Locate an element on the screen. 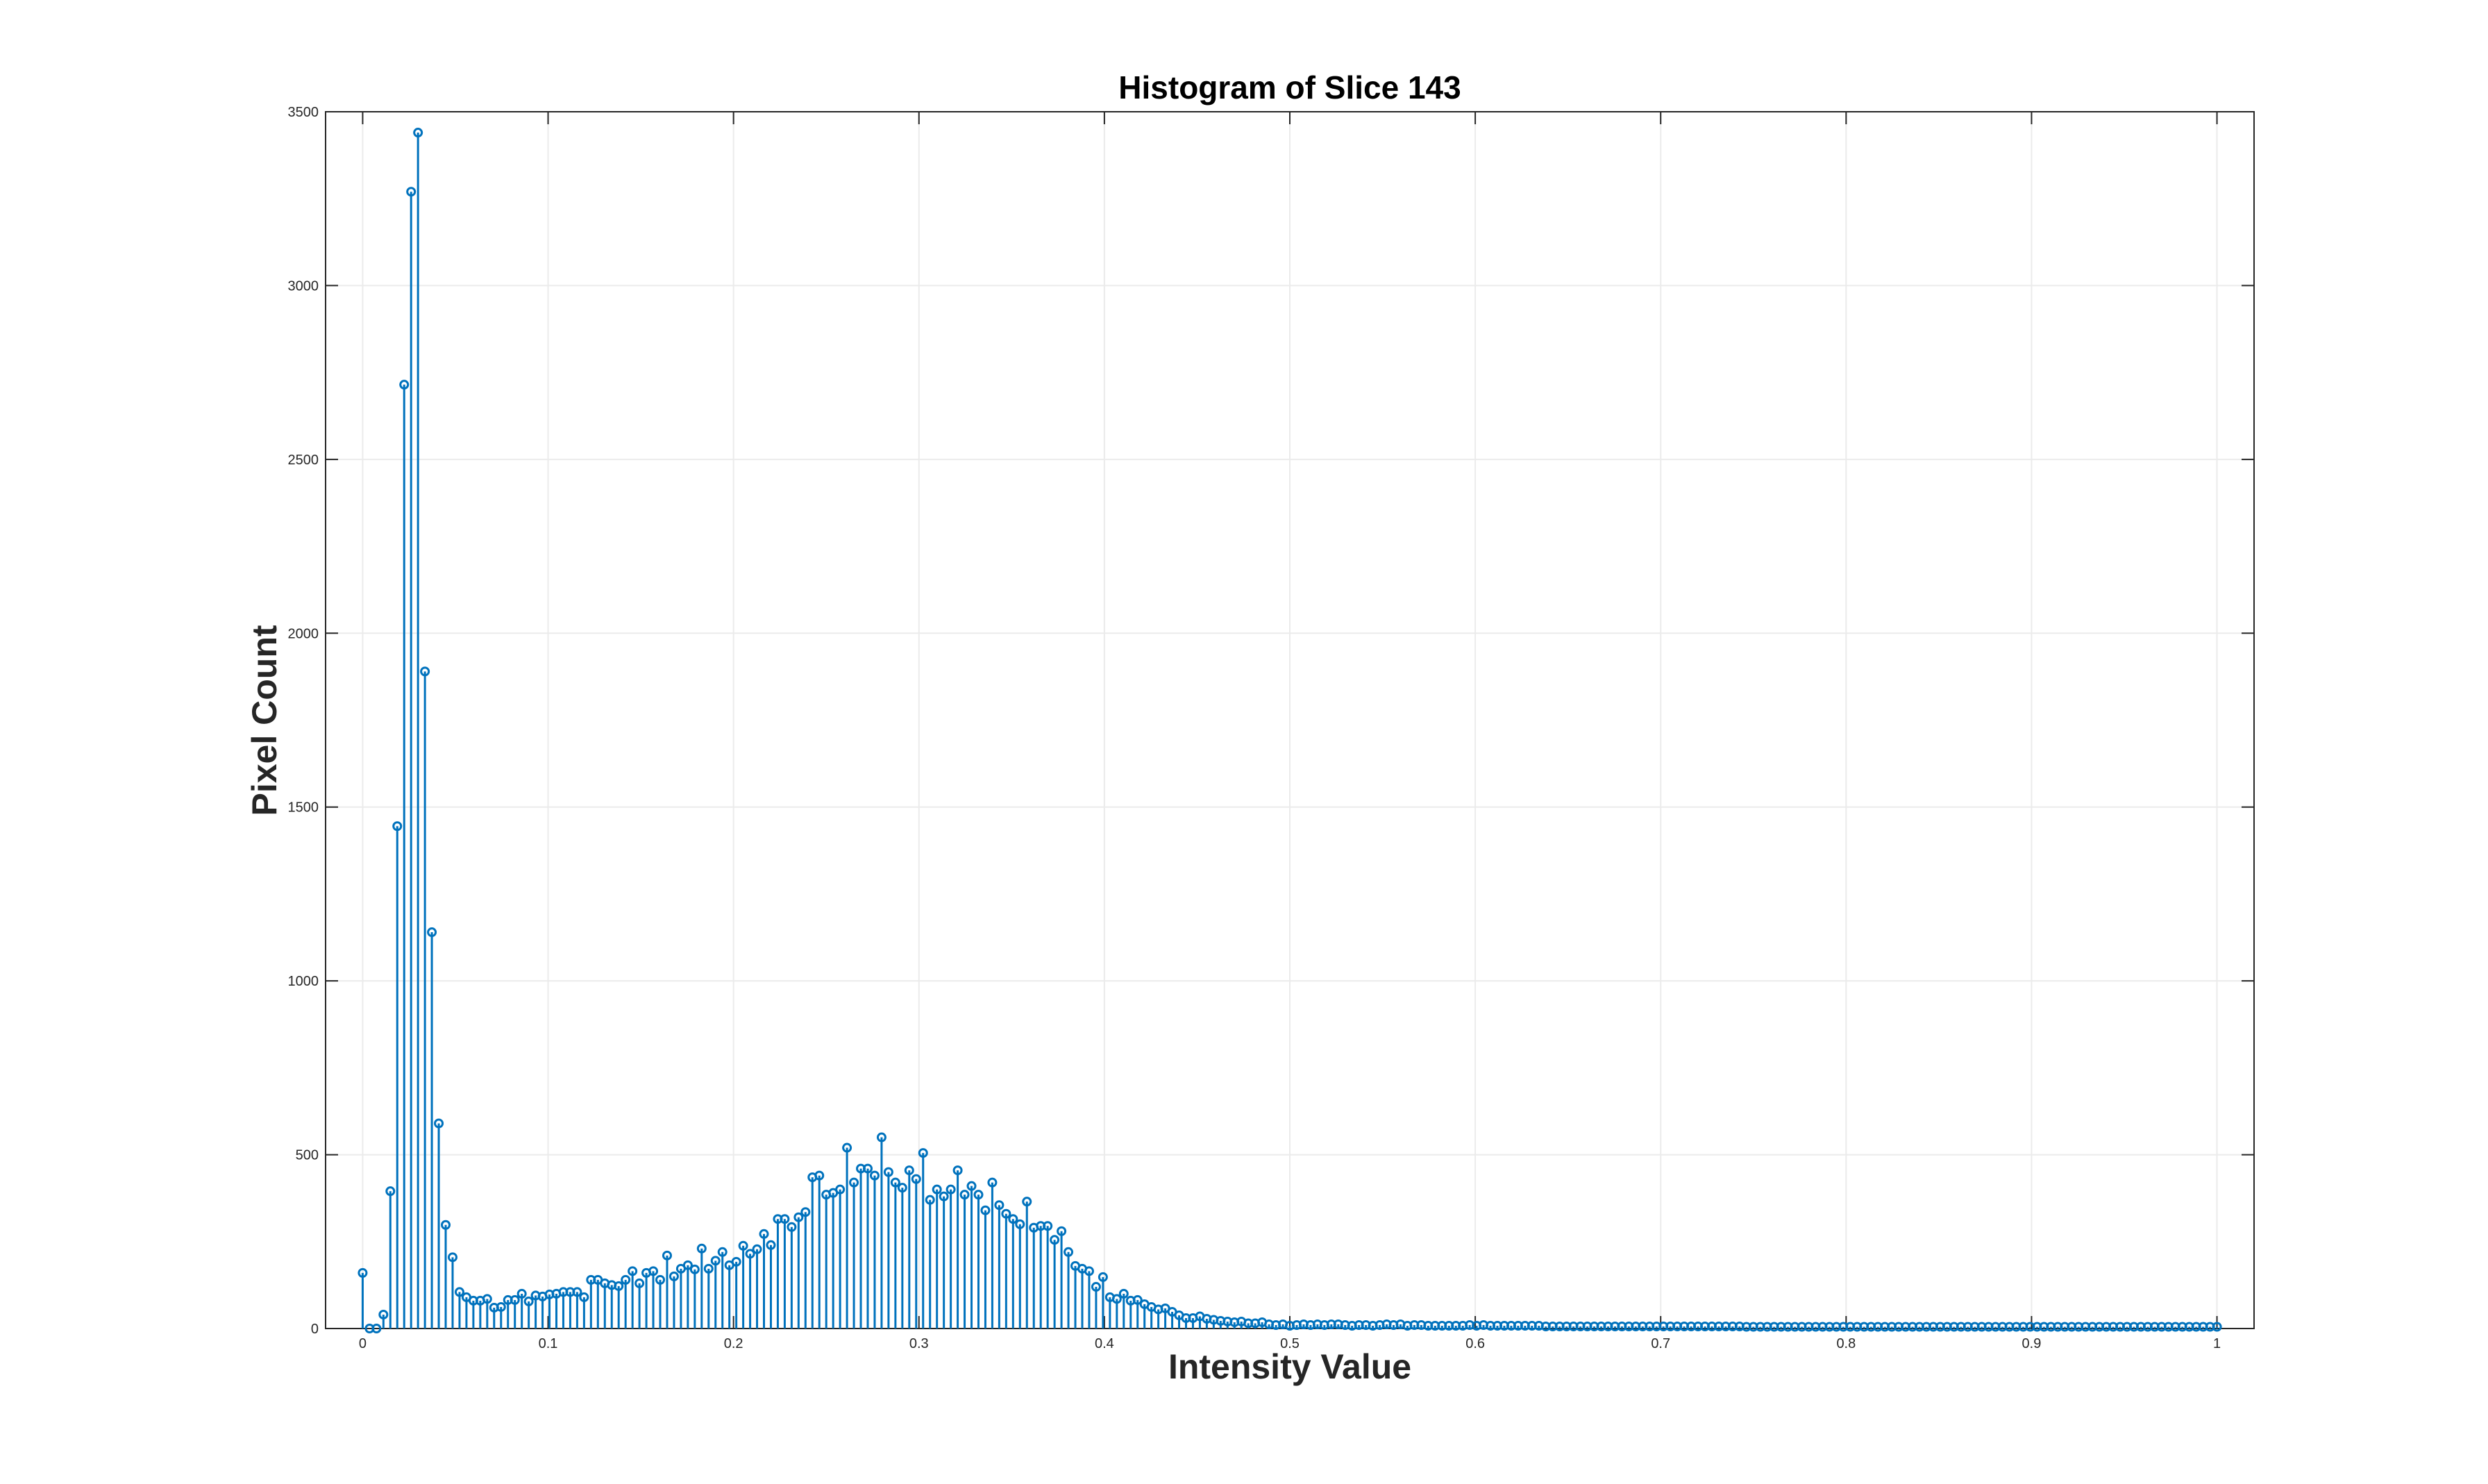  x-tick-label: 0.1 is located at coordinates (548, 1343).